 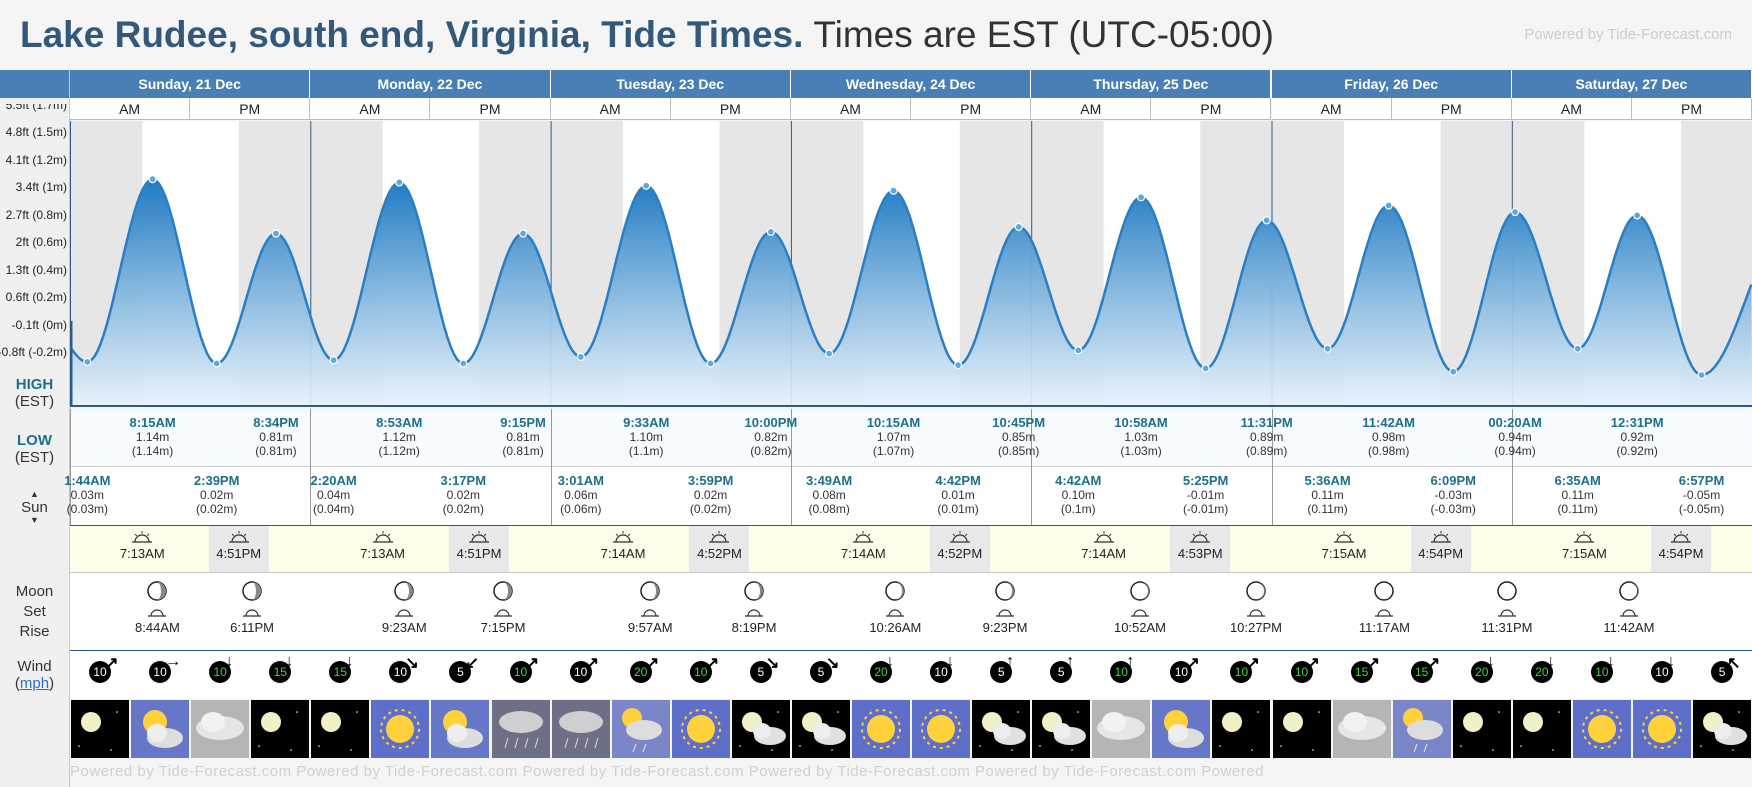 What do you see at coordinates (1637, 422) in the screenshot?
I see `tide-time: 12:31PM` at bounding box center [1637, 422].